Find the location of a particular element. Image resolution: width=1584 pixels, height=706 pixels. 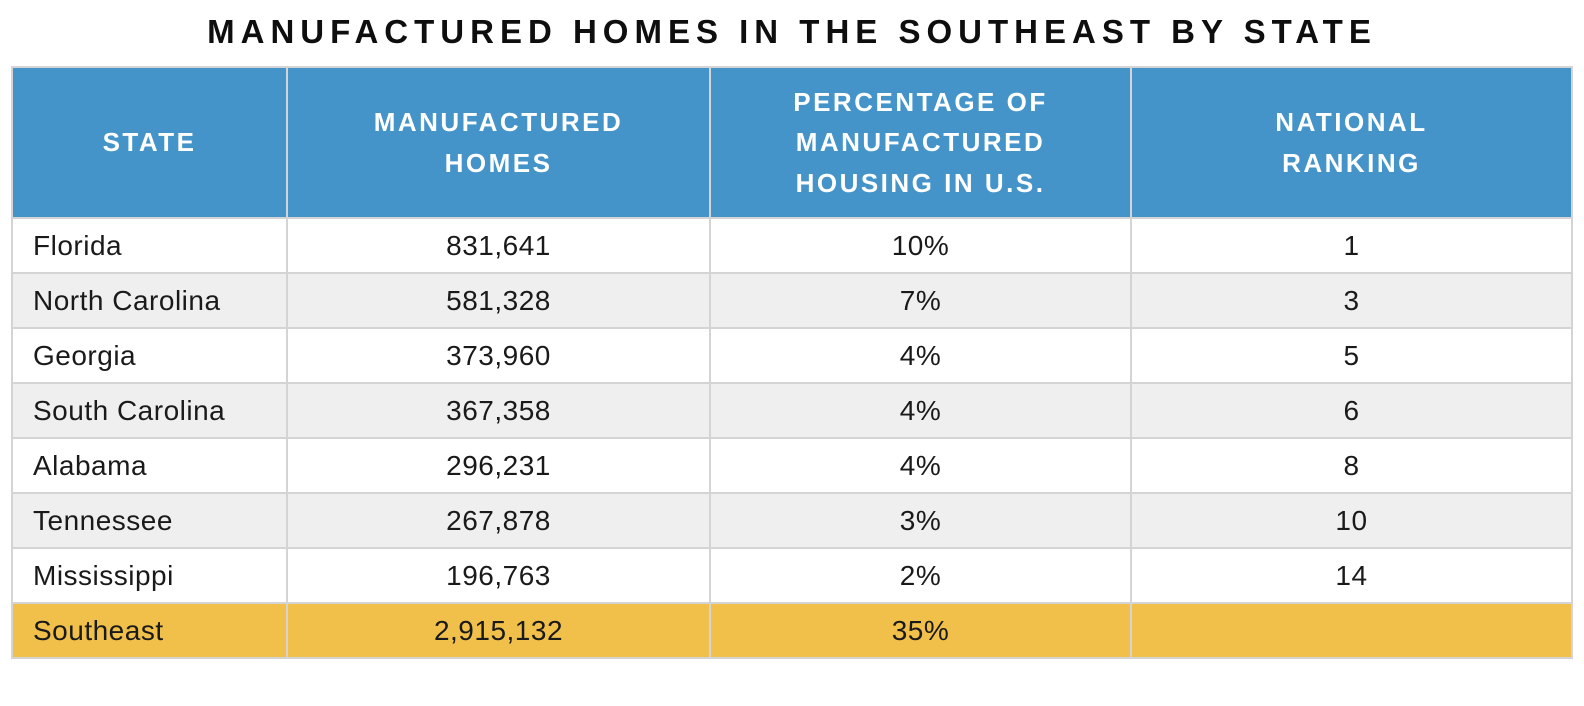

cell-manufactured-homes: 367,358 is located at coordinates (498, 410).